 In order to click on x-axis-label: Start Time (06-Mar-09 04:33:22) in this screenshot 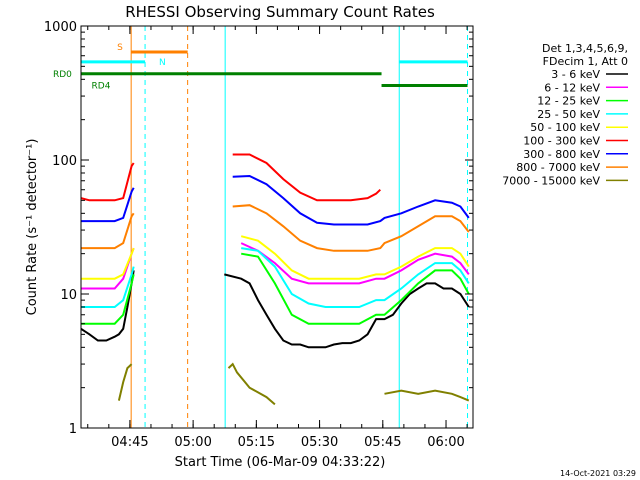, I will do `click(280, 462)`.